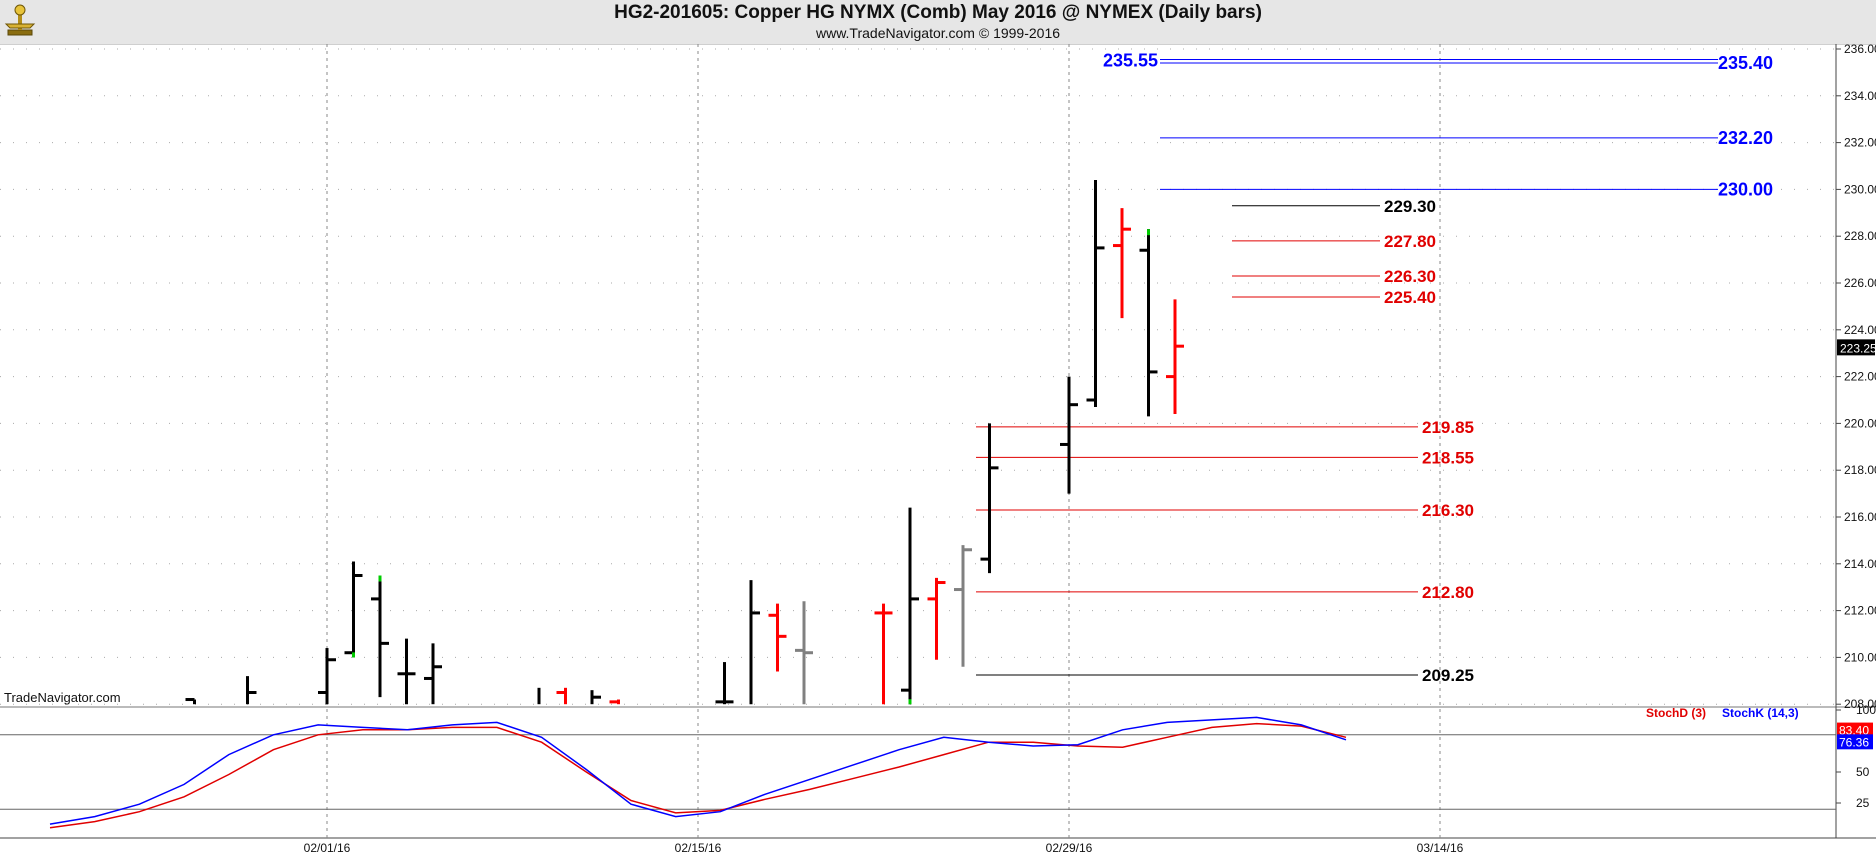 The height and width of the screenshot is (863, 1876). Describe the element at coordinates (1860, 611) in the screenshot. I see `y-tick-label: 212.00` at that location.